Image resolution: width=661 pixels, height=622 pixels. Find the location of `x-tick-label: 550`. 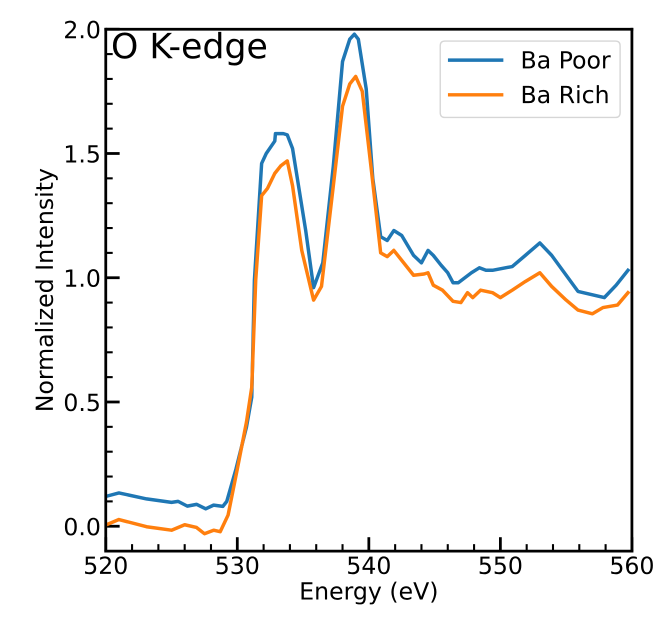

x-tick-label: 550 is located at coordinates (501, 565).